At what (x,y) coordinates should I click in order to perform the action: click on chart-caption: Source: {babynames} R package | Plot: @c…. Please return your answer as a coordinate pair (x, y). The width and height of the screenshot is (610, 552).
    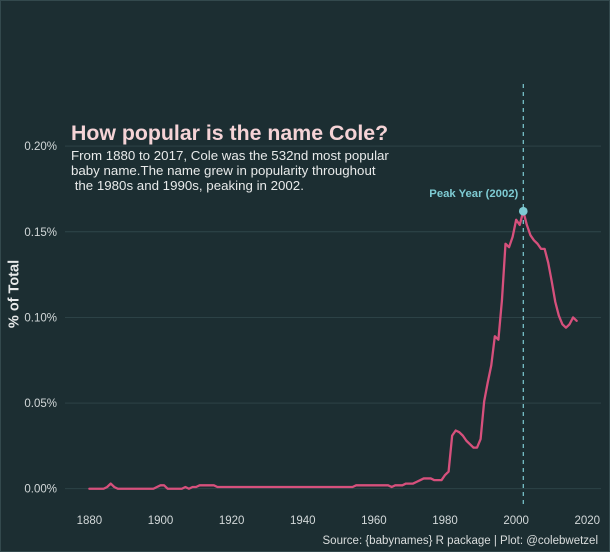
    Looking at the image, I should click on (460, 541).